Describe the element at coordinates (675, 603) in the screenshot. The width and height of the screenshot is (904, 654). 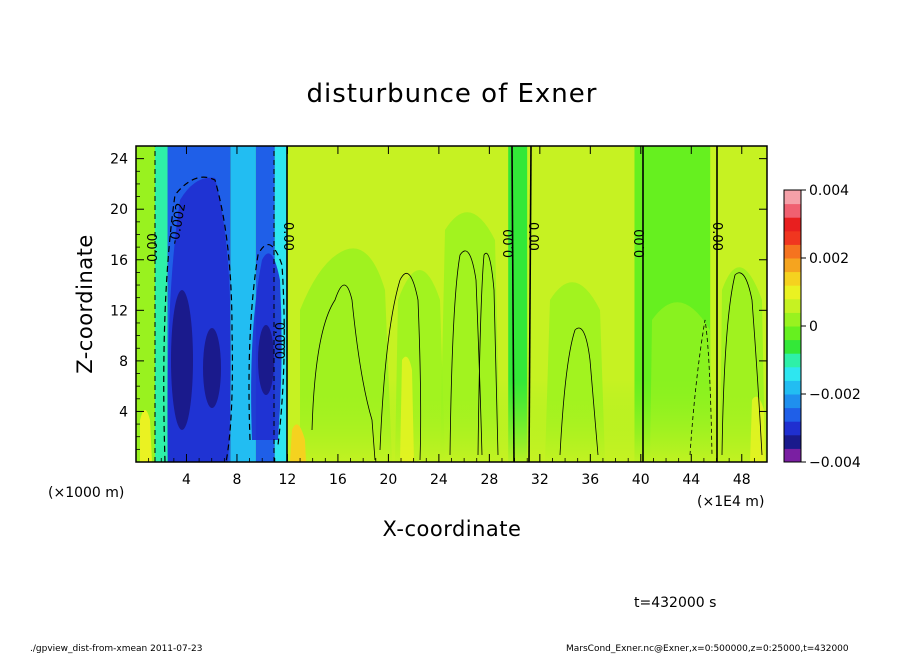
I see `time-label: t=432000 s` at that location.